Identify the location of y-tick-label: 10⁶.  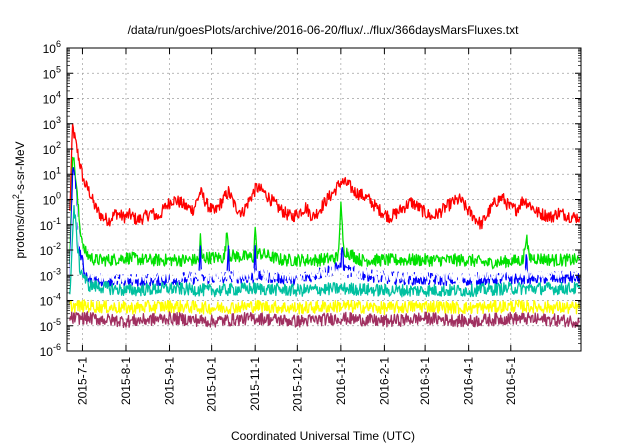
(52, 47).